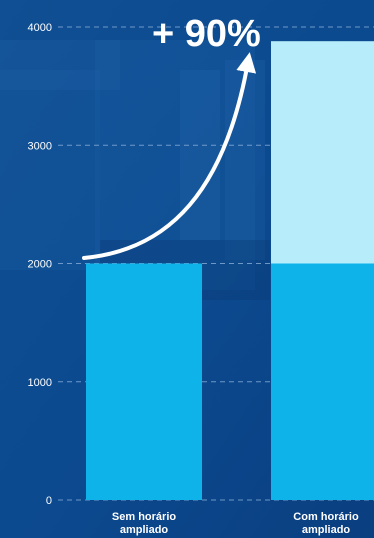 Image resolution: width=374 pixels, height=538 pixels. I want to click on y-tick-label-0: 0, so click(49, 501).